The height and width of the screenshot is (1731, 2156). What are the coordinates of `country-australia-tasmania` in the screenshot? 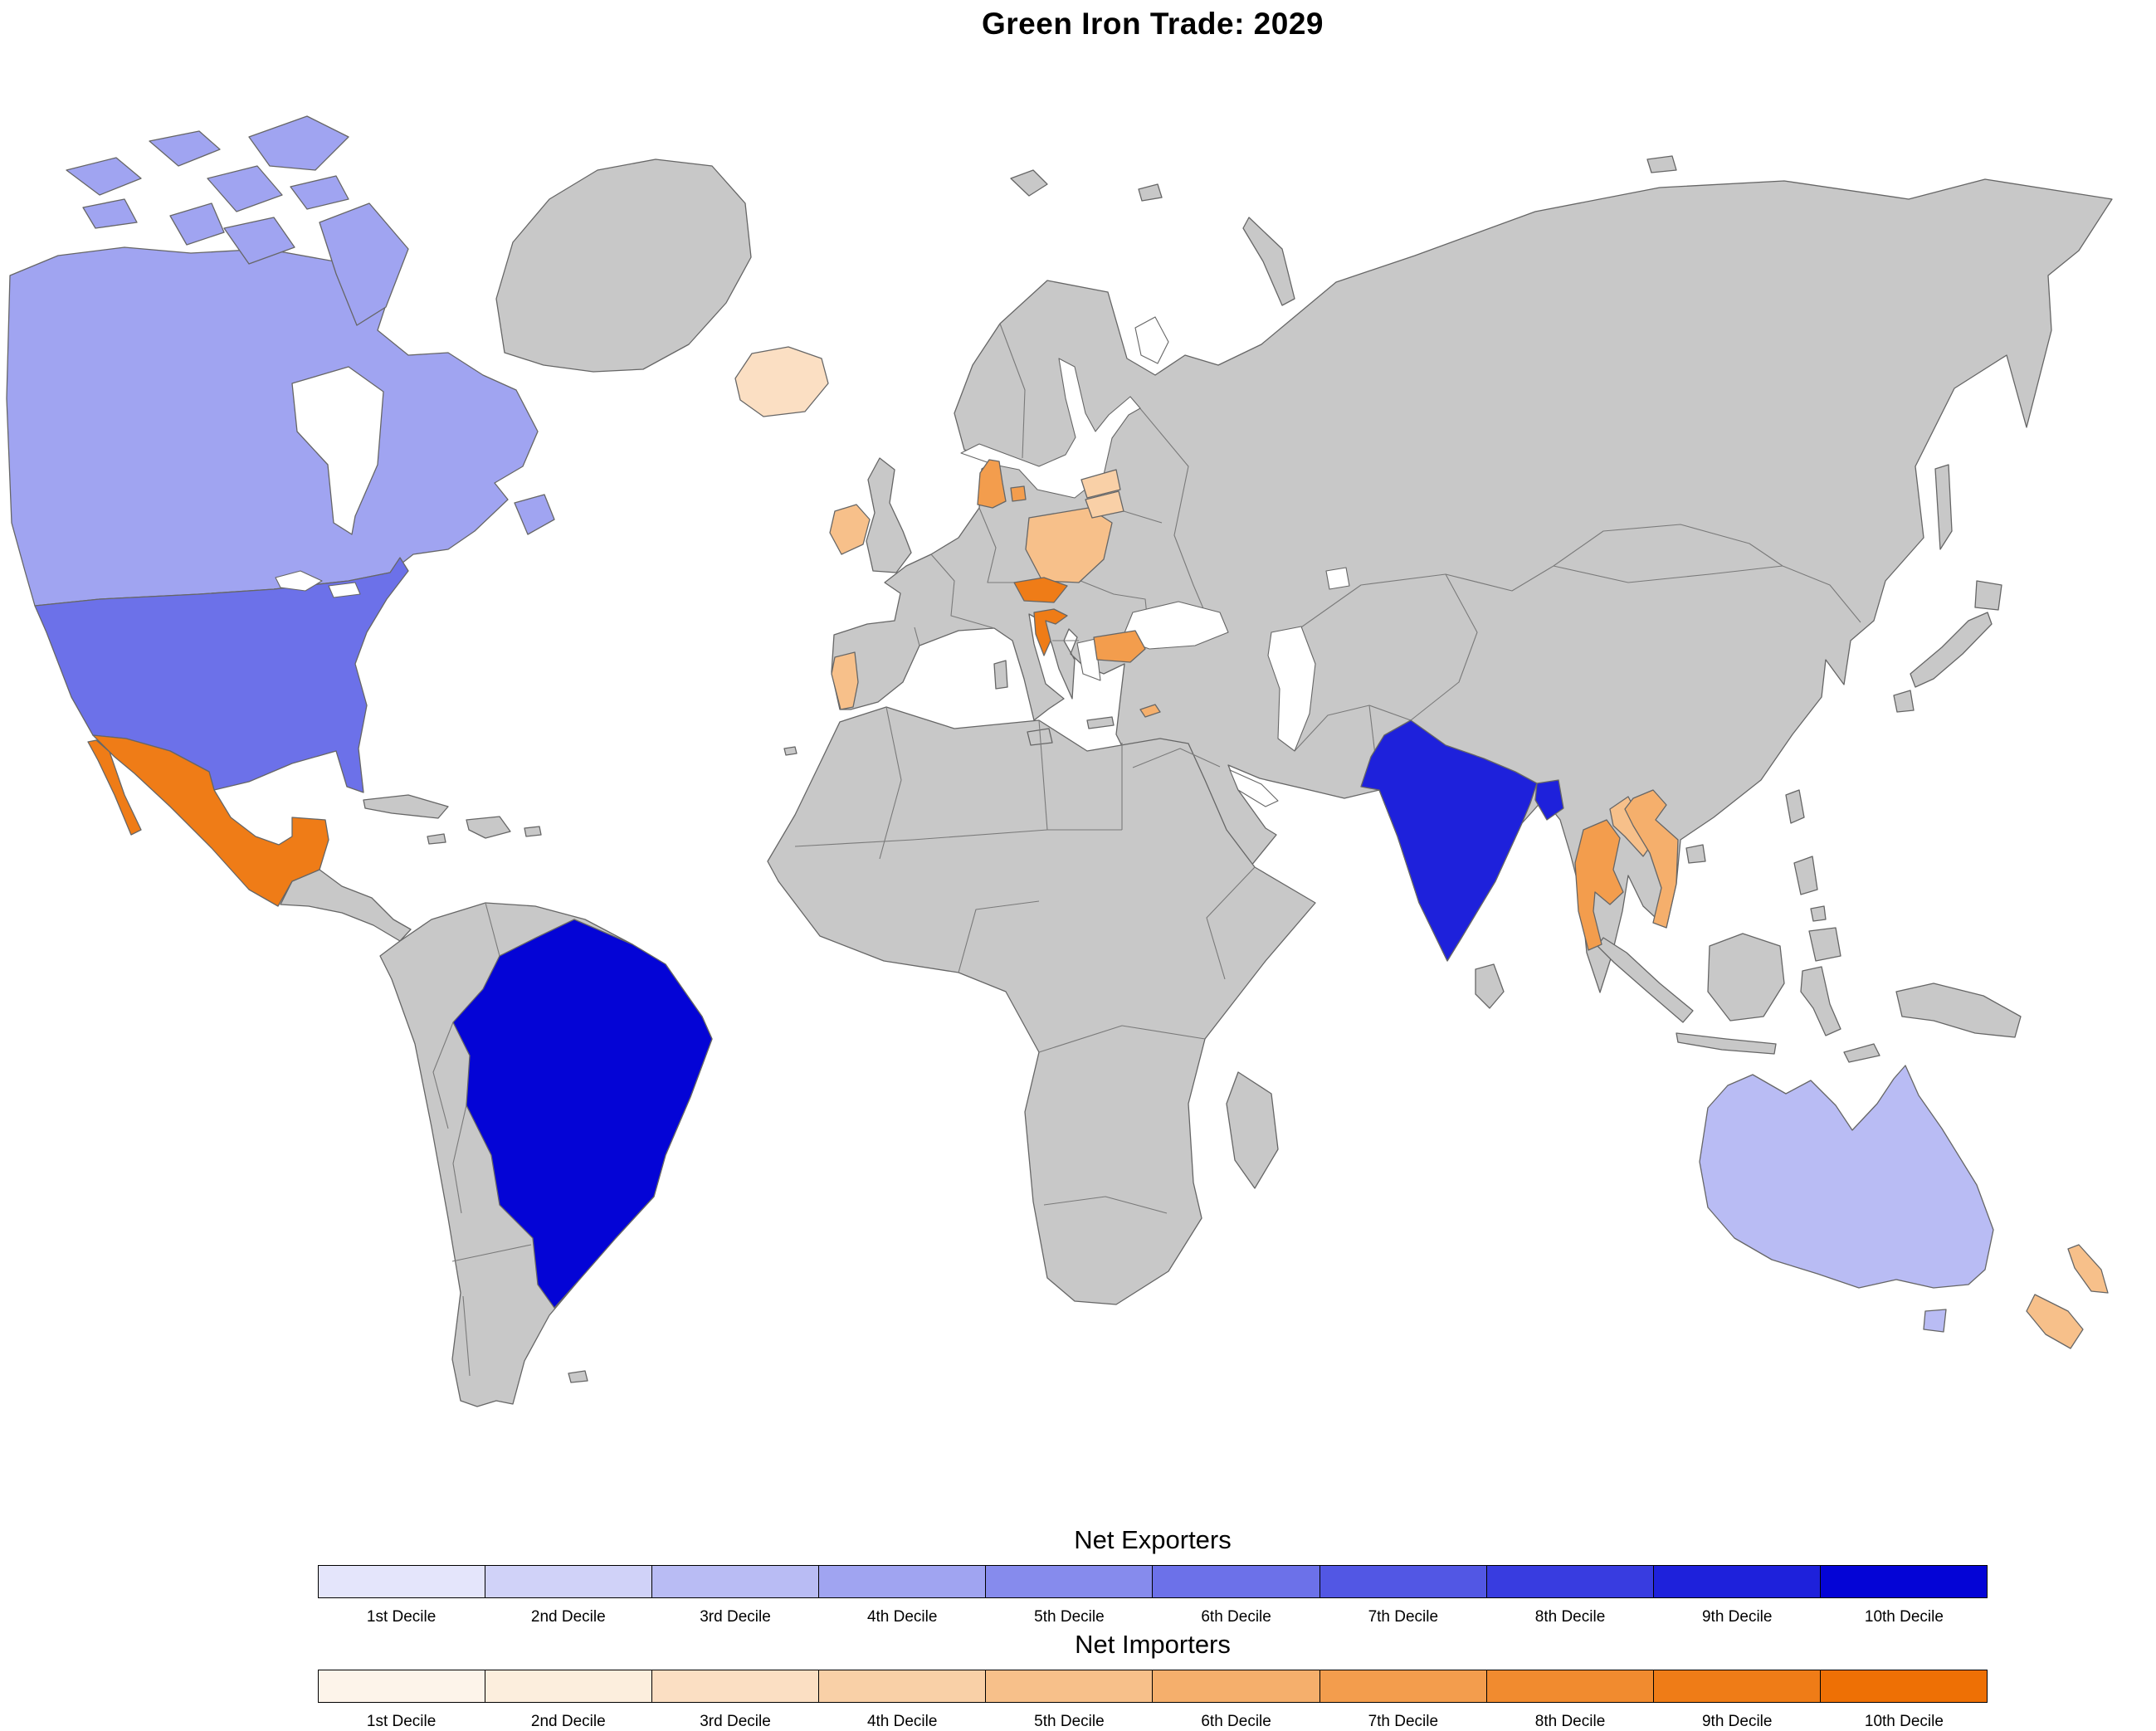 It's located at (1935, 1321).